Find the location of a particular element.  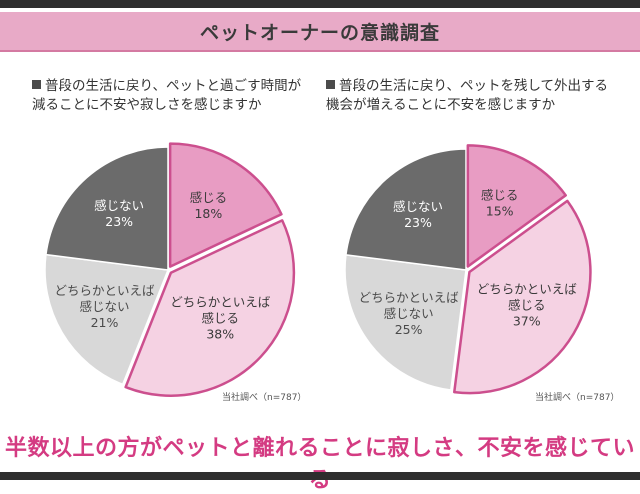

pie2-slice-somewhat-not-feel is located at coordinates (405, 322).